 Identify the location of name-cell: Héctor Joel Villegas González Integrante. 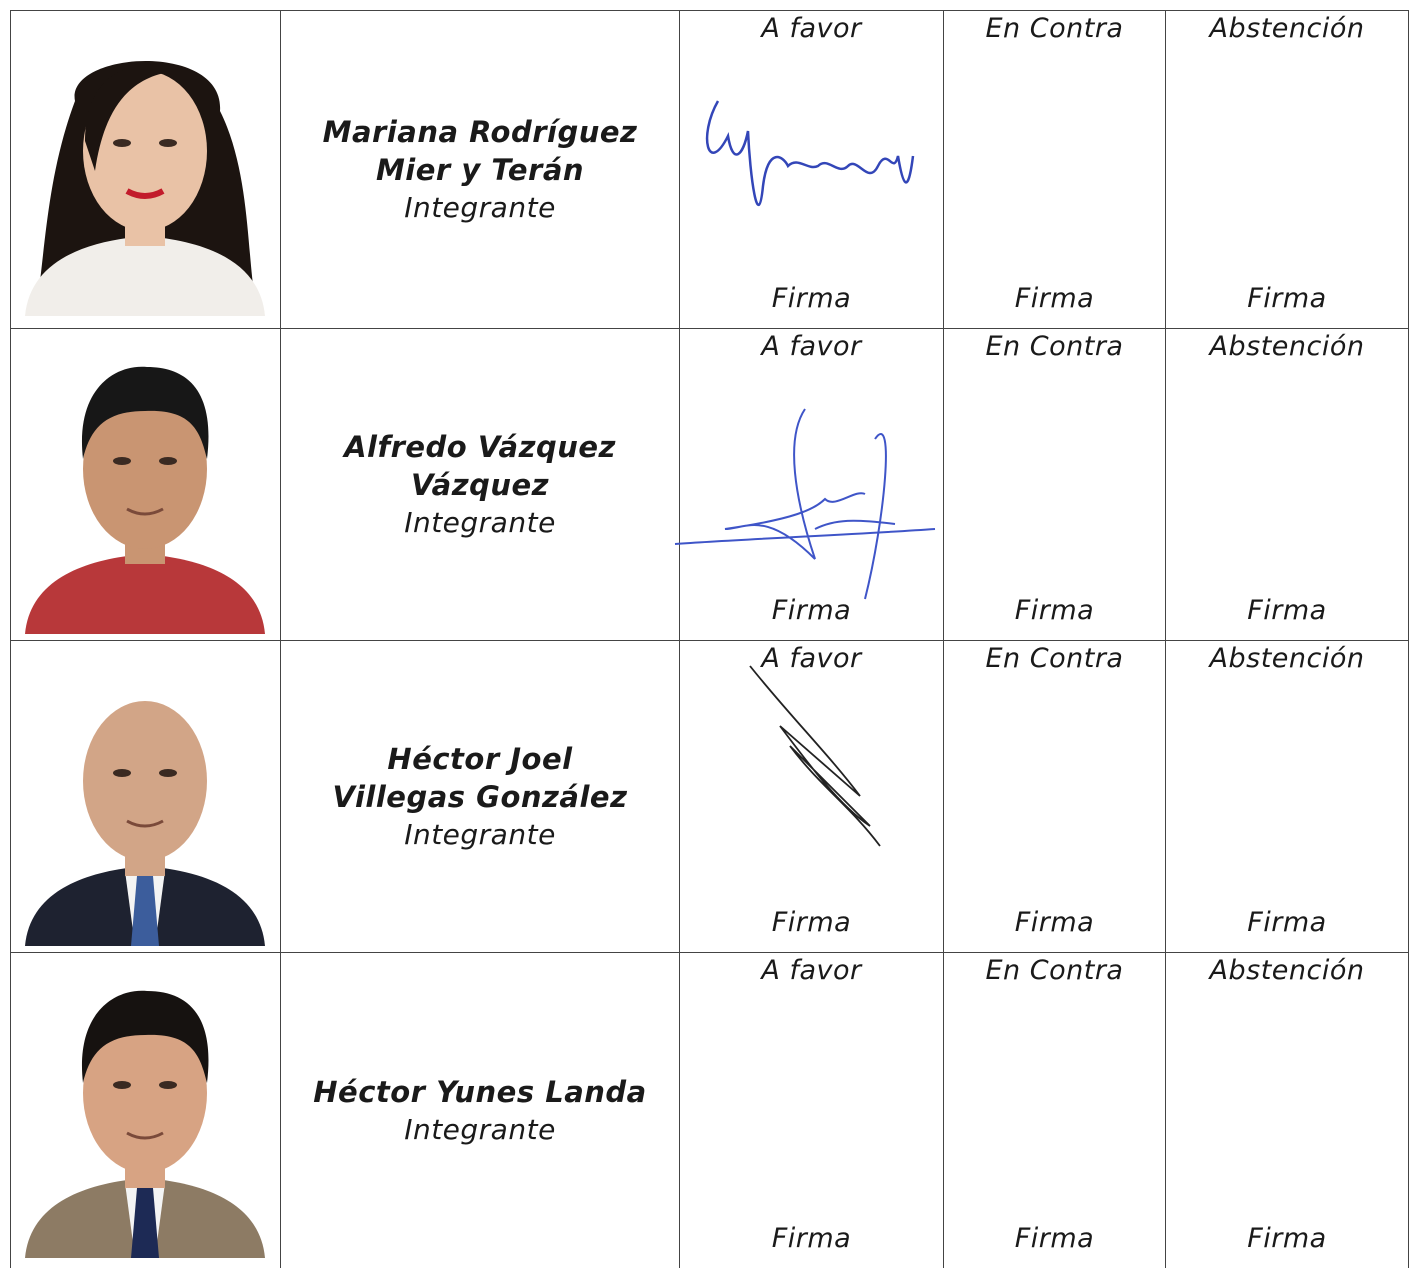
(479, 796).